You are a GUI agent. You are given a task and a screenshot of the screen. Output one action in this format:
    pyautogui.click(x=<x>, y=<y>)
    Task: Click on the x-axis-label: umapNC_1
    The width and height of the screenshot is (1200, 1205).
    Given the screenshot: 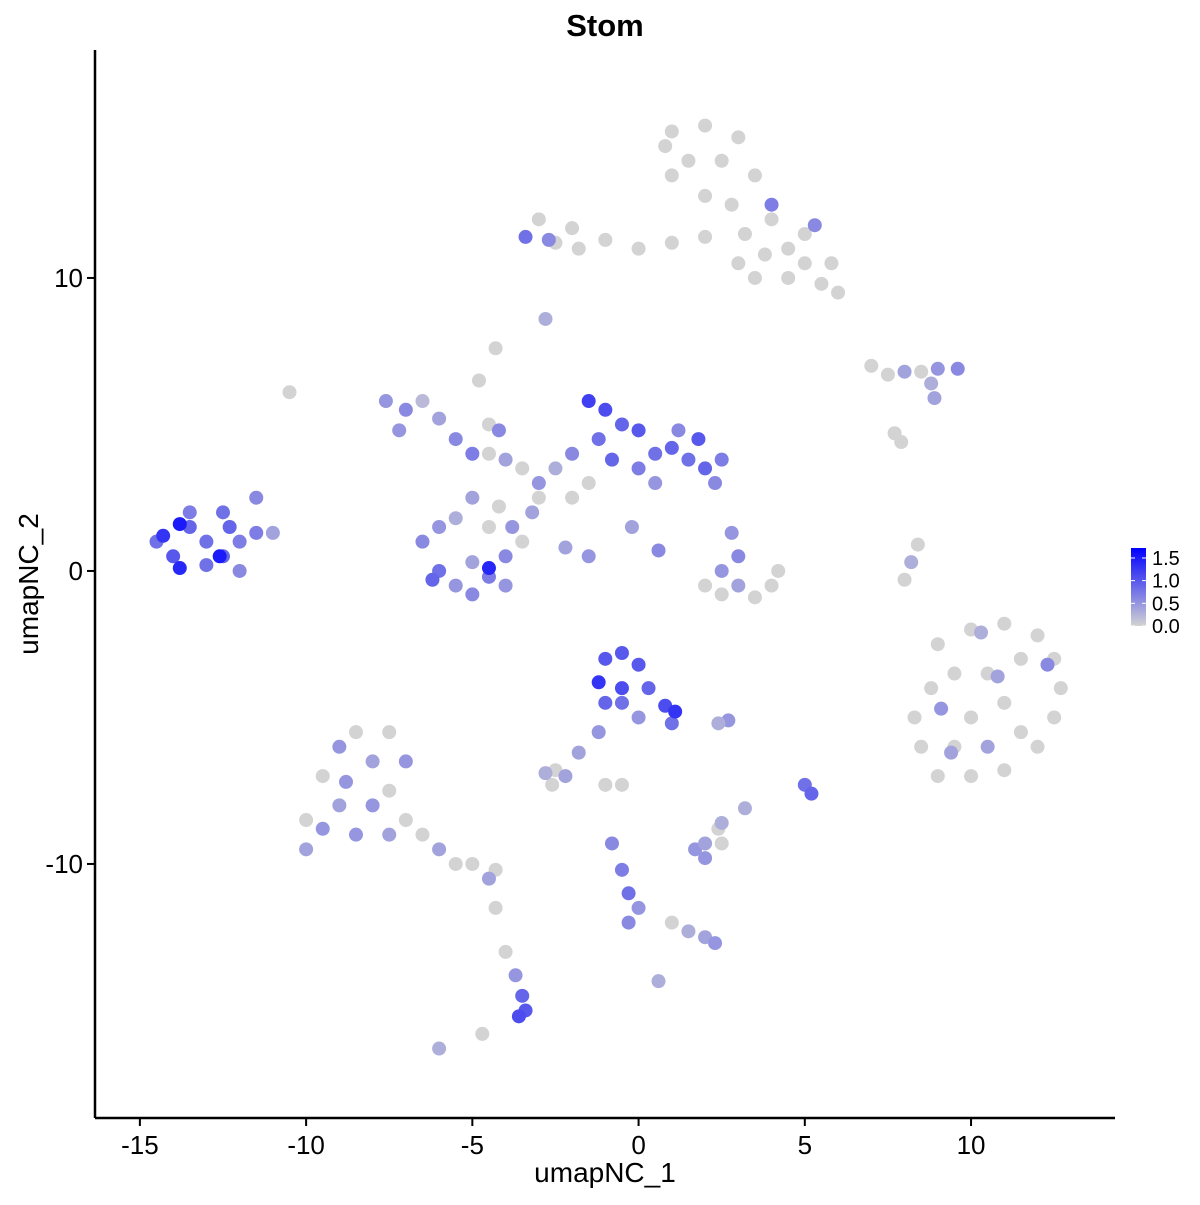 What is the action you would take?
    pyautogui.click(x=605, y=1172)
    